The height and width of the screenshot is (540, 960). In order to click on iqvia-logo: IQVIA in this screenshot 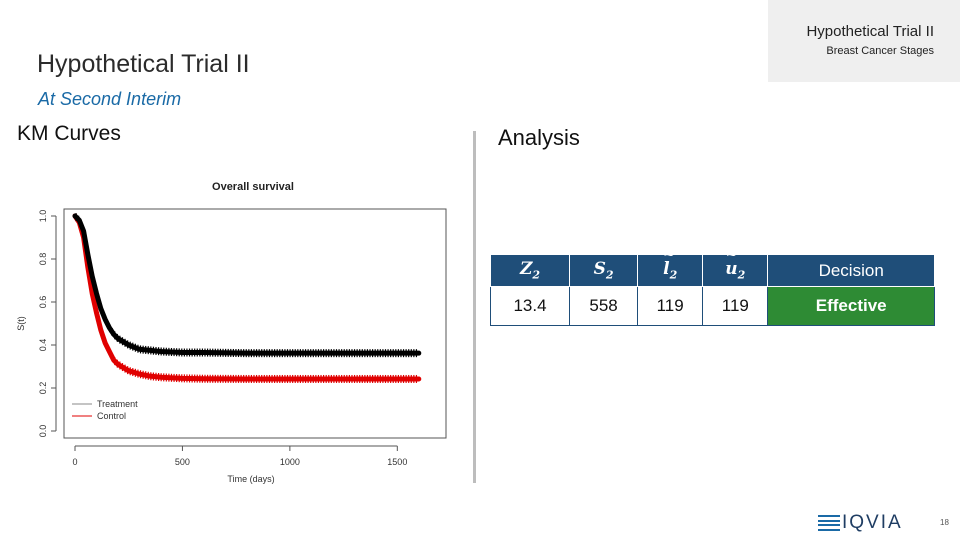, I will do `click(860, 522)`.